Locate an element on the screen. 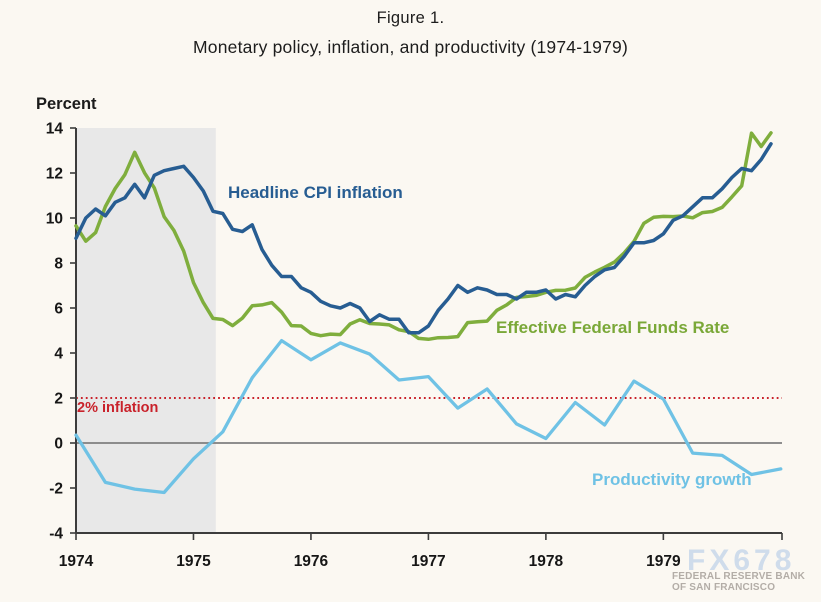 This screenshot has height=602, width=821. y-tick-label: -2 is located at coordinates (56, 489).